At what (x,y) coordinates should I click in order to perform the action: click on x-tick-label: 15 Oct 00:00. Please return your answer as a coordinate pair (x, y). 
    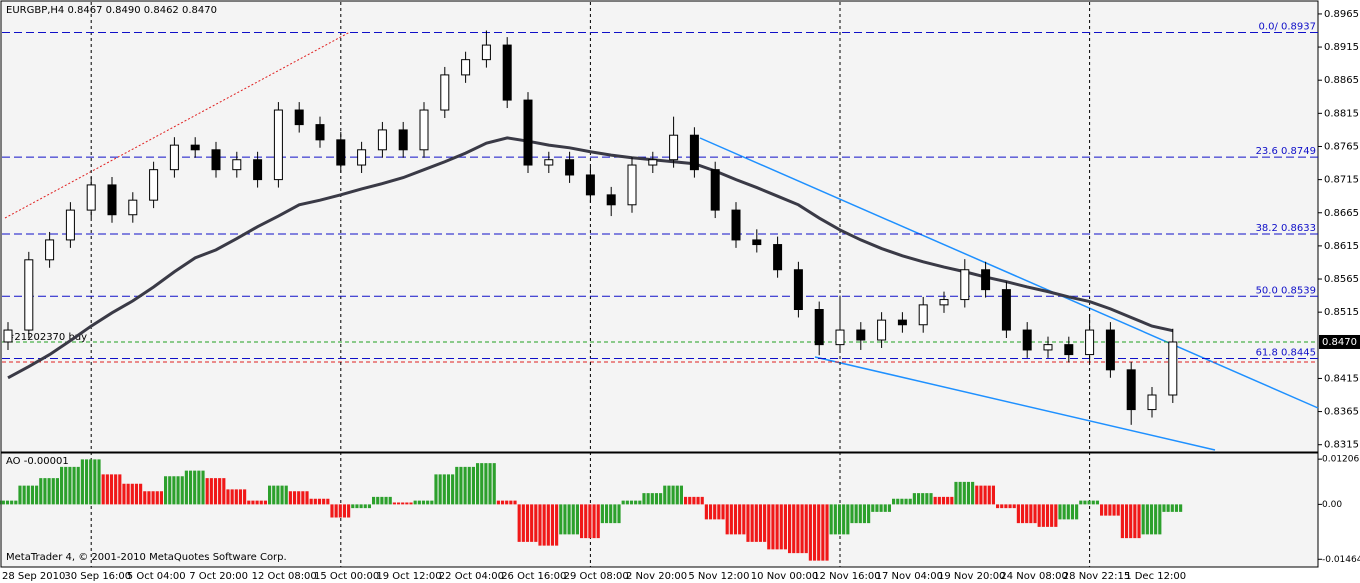
    Looking at the image, I should click on (346, 576).